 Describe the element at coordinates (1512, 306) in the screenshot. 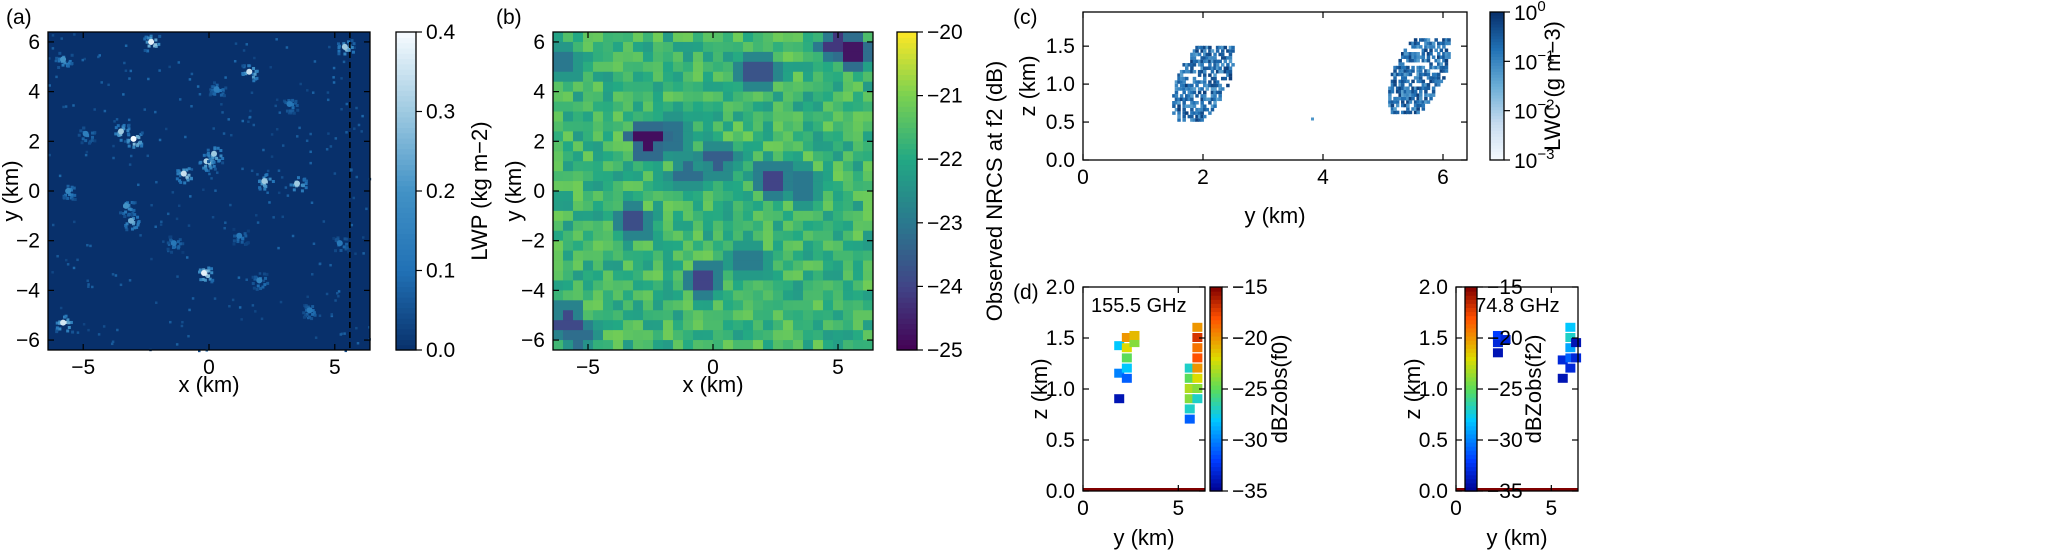

I see `radar-frequency-label: 174.8 GHz` at that location.